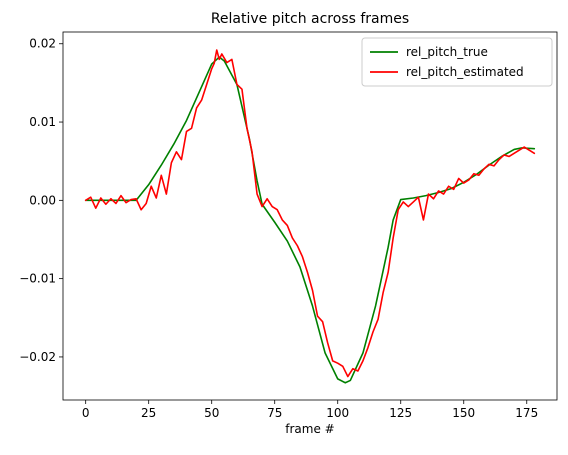 The width and height of the screenshot is (568, 455). I want to click on chart-title: Relative pitch across frames, so click(310, 19).